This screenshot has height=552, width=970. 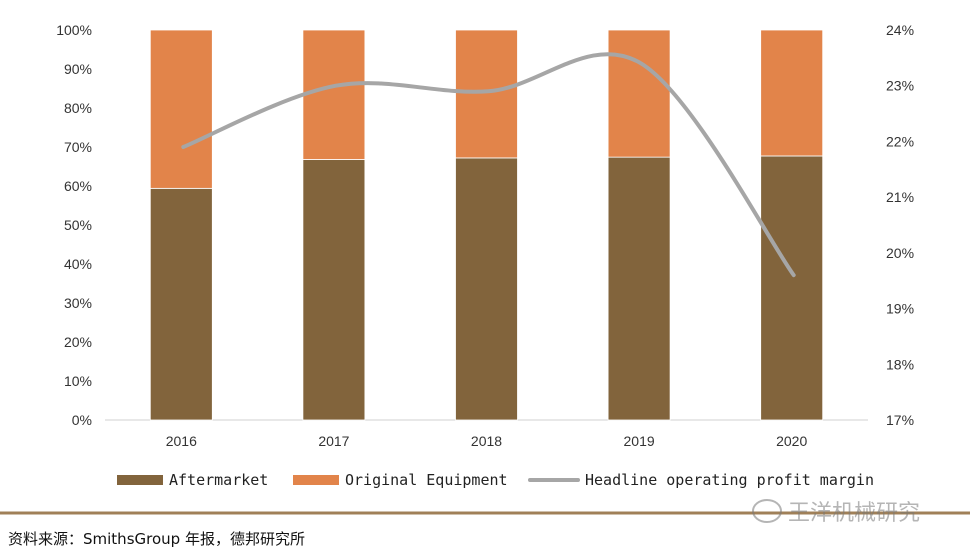 What do you see at coordinates (900, 253) in the screenshot?
I see `right-tick-label: 20%` at bounding box center [900, 253].